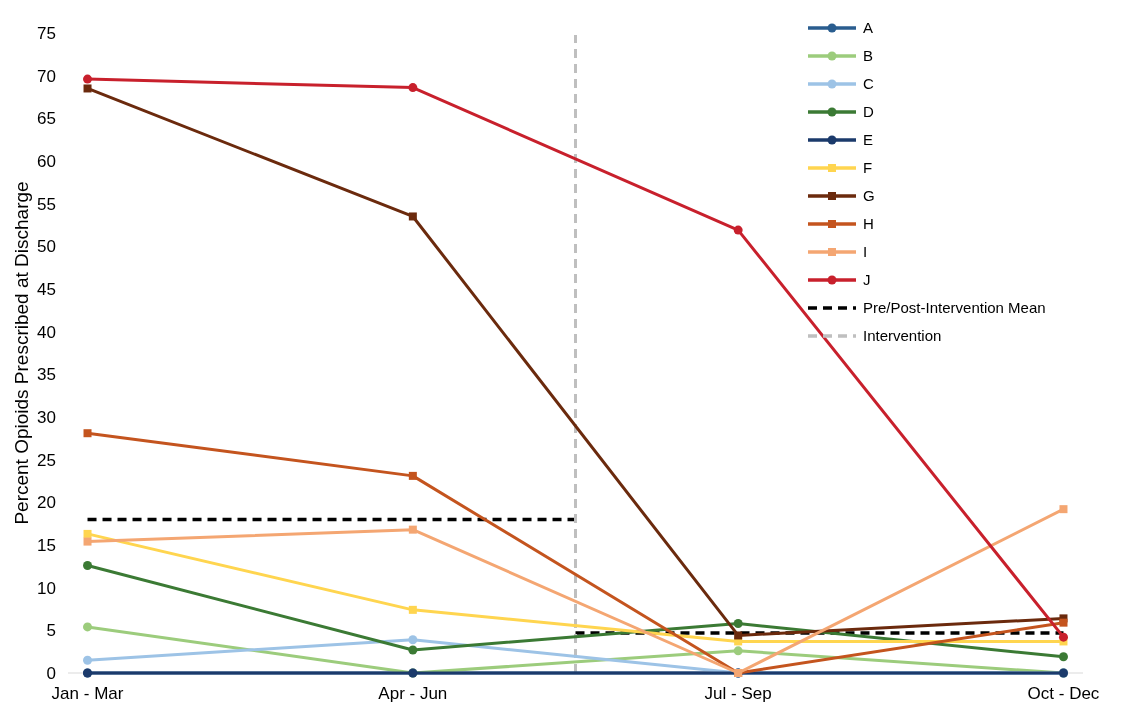 This screenshot has height=723, width=1135. What do you see at coordinates (51, 673) in the screenshot?
I see `y-tick-label: 0` at bounding box center [51, 673].